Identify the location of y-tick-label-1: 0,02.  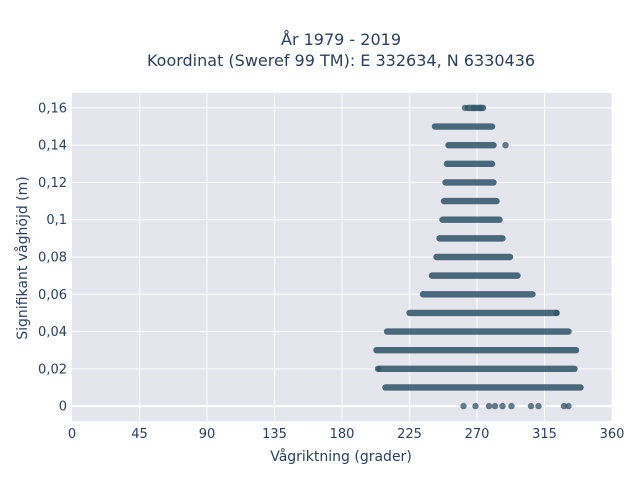
(52, 369).